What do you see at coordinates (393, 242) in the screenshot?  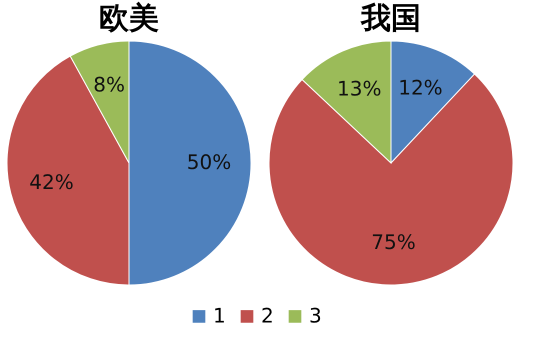 I see `data-label: 75%` at bounding box center [393, 242].